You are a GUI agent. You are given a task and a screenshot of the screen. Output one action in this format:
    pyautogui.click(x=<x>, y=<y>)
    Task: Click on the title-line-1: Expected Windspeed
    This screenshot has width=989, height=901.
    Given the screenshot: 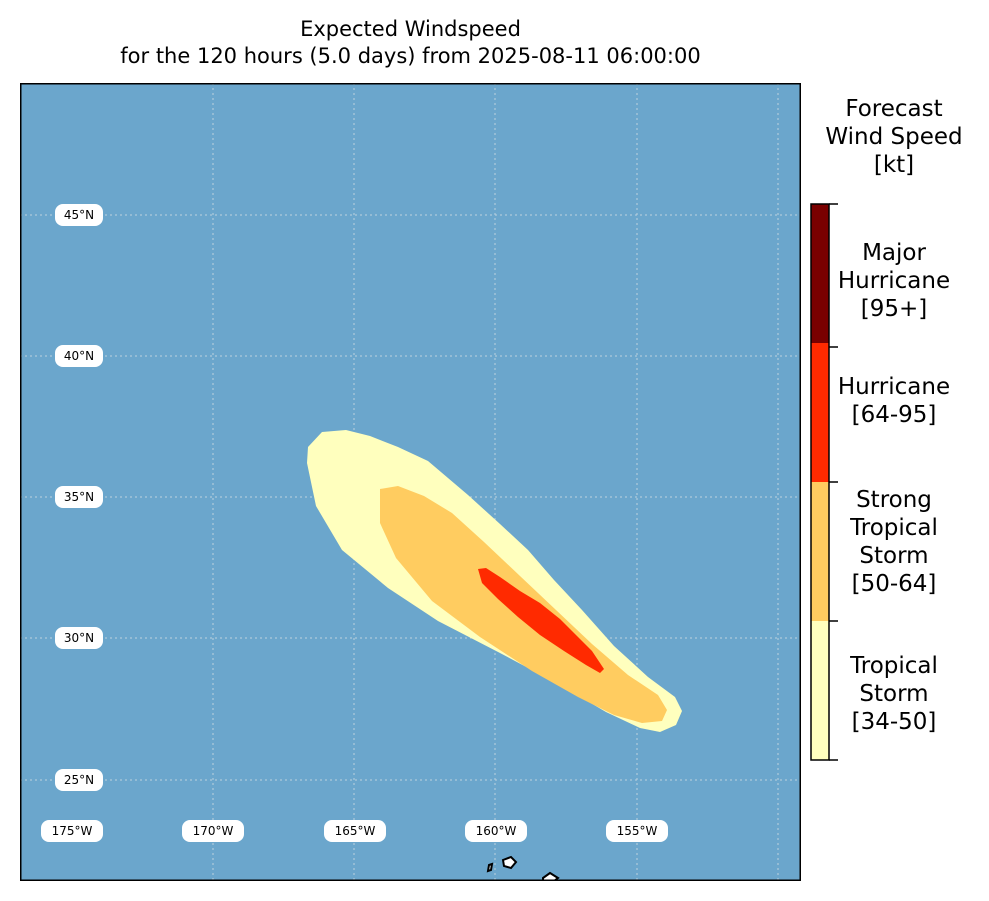 What is the action you would take?
    pyautogui.click(x=410, y=29)
    